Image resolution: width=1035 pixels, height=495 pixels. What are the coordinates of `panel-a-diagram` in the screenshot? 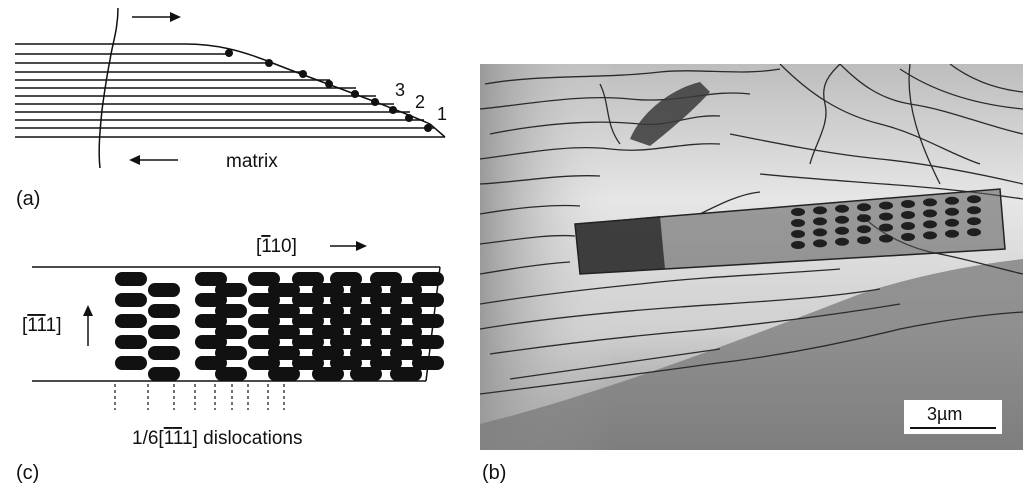 It's located at (230, 88).